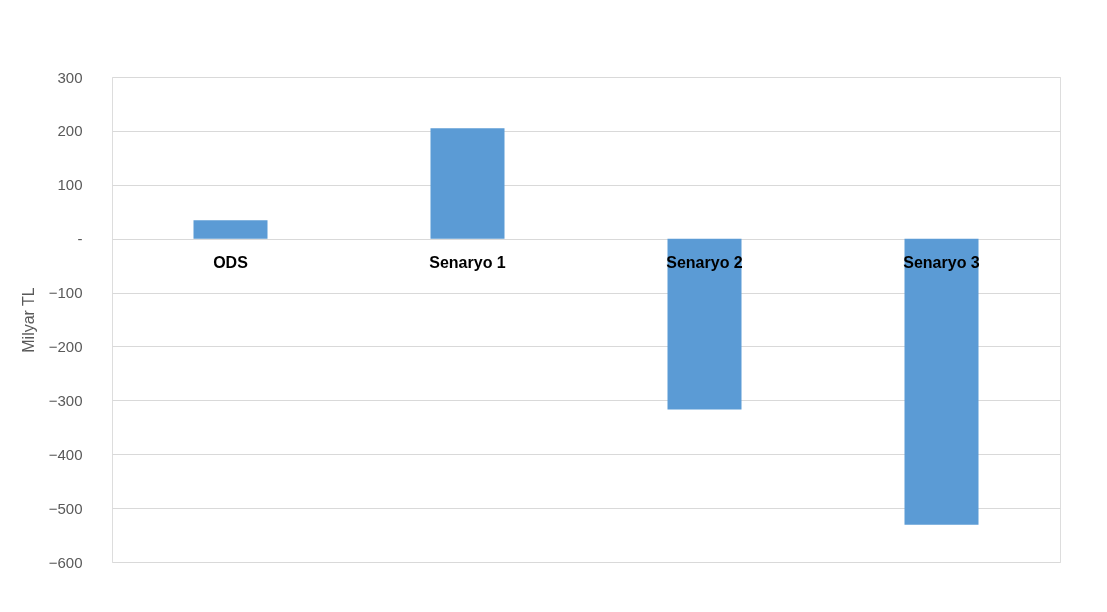 The width and height of the screenshot is (1107, 612). I want to click on y-tick-label: −100, so click(65, 293).